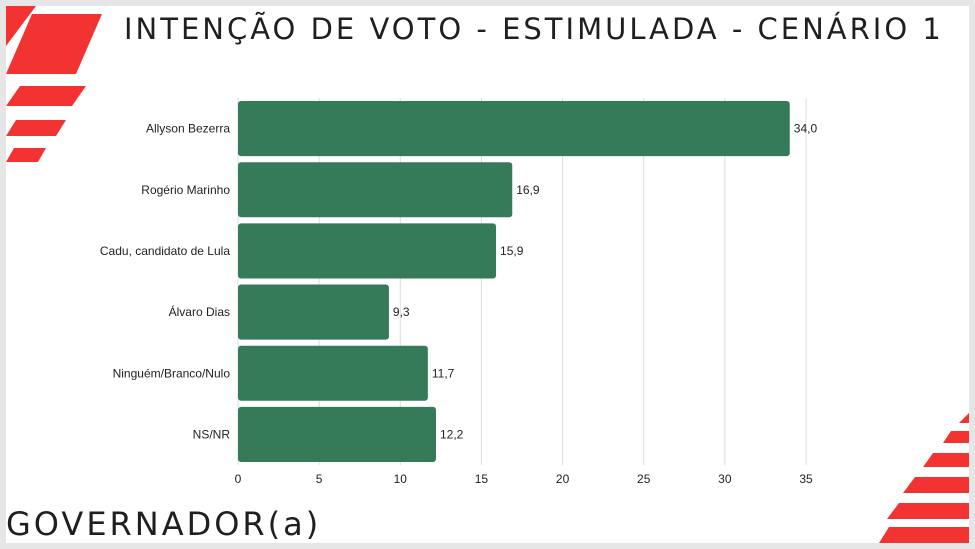  What do you see at coordinates (54, 84) in the screenshot?
I see `stripes-decoration-top-left` at bounding box center [54, 84].